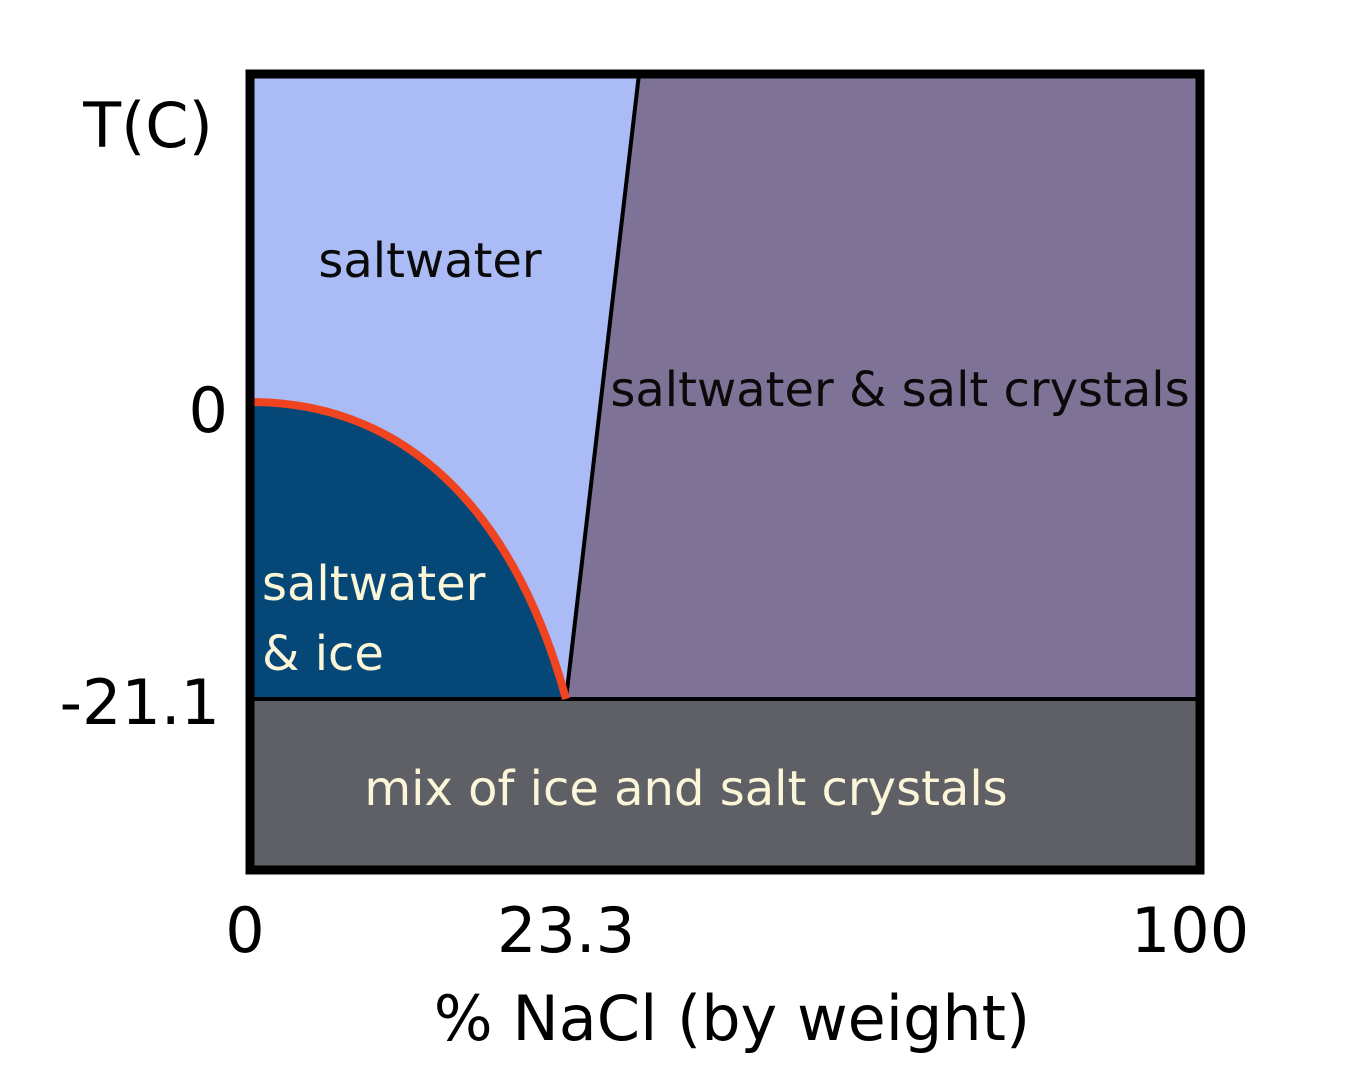 Image resolution: width=1364 pixels, height=1091 pixels. I want to click on ice-salt-mix-region, so click(725, 784).